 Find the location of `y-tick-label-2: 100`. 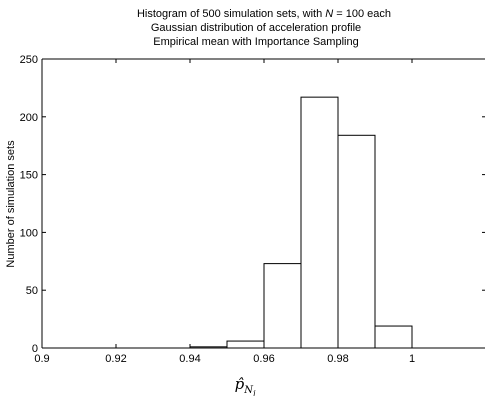

y-tick-label-2: 100 is located at coordinates (29, 233).